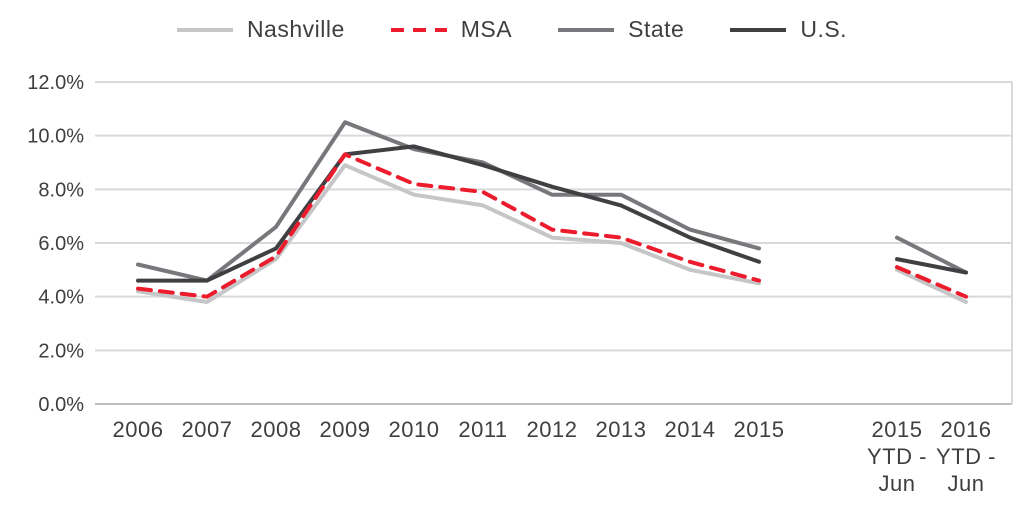 This screenshot has height=526, width=1024. Describe the element at coordinates (788, 29) in the screenshot. I see `legend-item-us: U.S.` at that location.